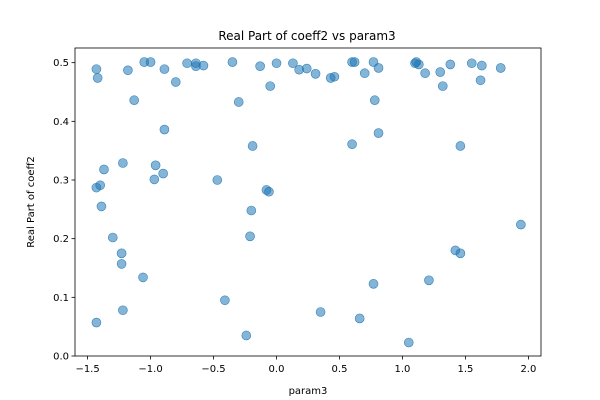 This screenshot has height=400, width=600. I want to click on x-tick-label: 0.5, so click(340, 369).